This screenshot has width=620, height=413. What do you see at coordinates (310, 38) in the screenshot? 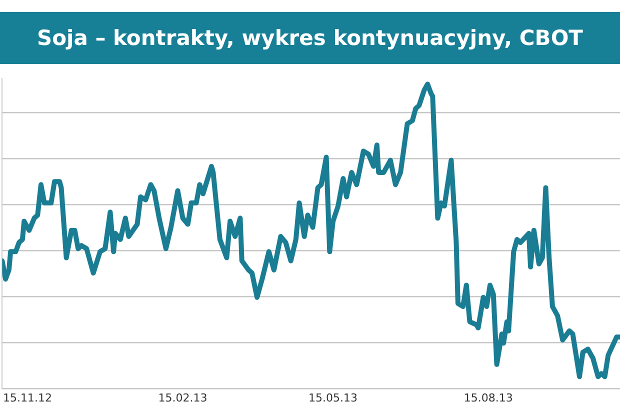
I see `chart-title: Soja – kontrakty, wykres kontynuacyjny, CBOT` at bounding box center [310, 38].